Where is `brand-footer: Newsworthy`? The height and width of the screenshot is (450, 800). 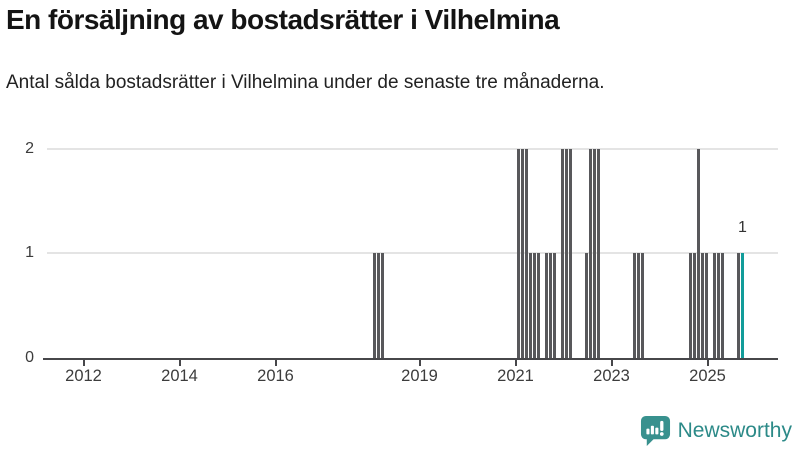
brand-footer: Newsworthy is located at coordinates (716, 431).